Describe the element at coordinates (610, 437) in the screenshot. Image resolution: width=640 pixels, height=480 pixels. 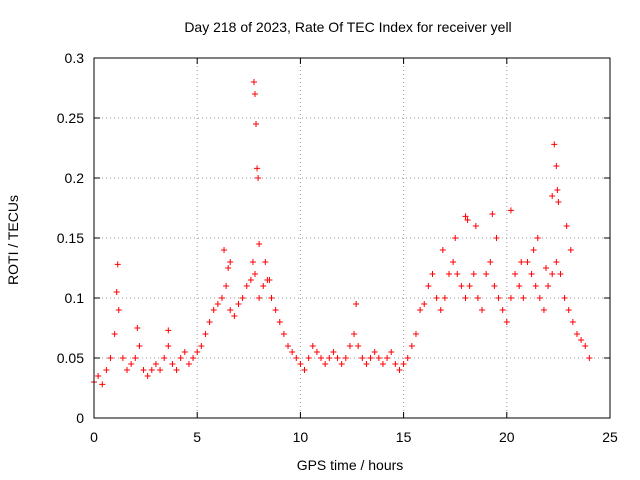
I see `x-tick-label: 25` at that location.